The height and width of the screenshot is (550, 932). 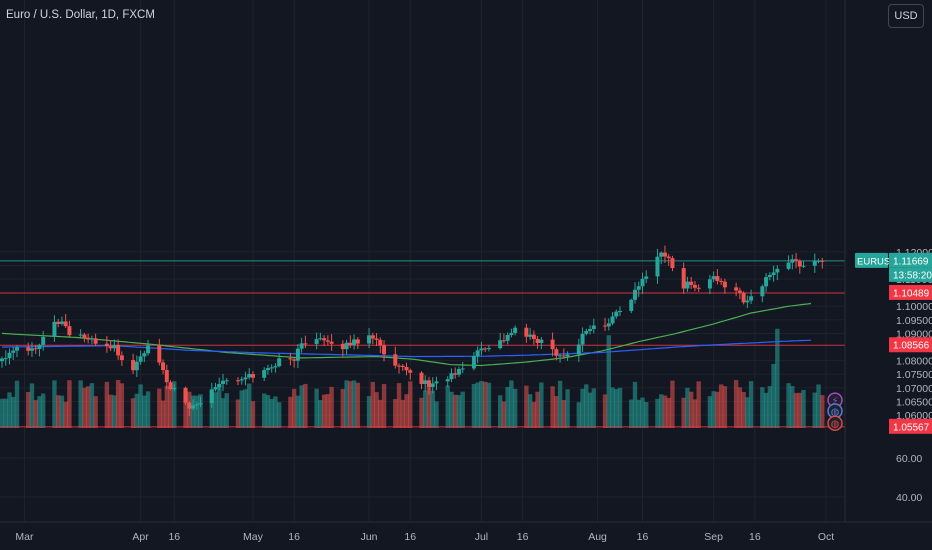 What do you see at coordinates (835, 412) in the screenshot?
I see `event-icon-glyph: ◍` at bounding box center [835, 412].